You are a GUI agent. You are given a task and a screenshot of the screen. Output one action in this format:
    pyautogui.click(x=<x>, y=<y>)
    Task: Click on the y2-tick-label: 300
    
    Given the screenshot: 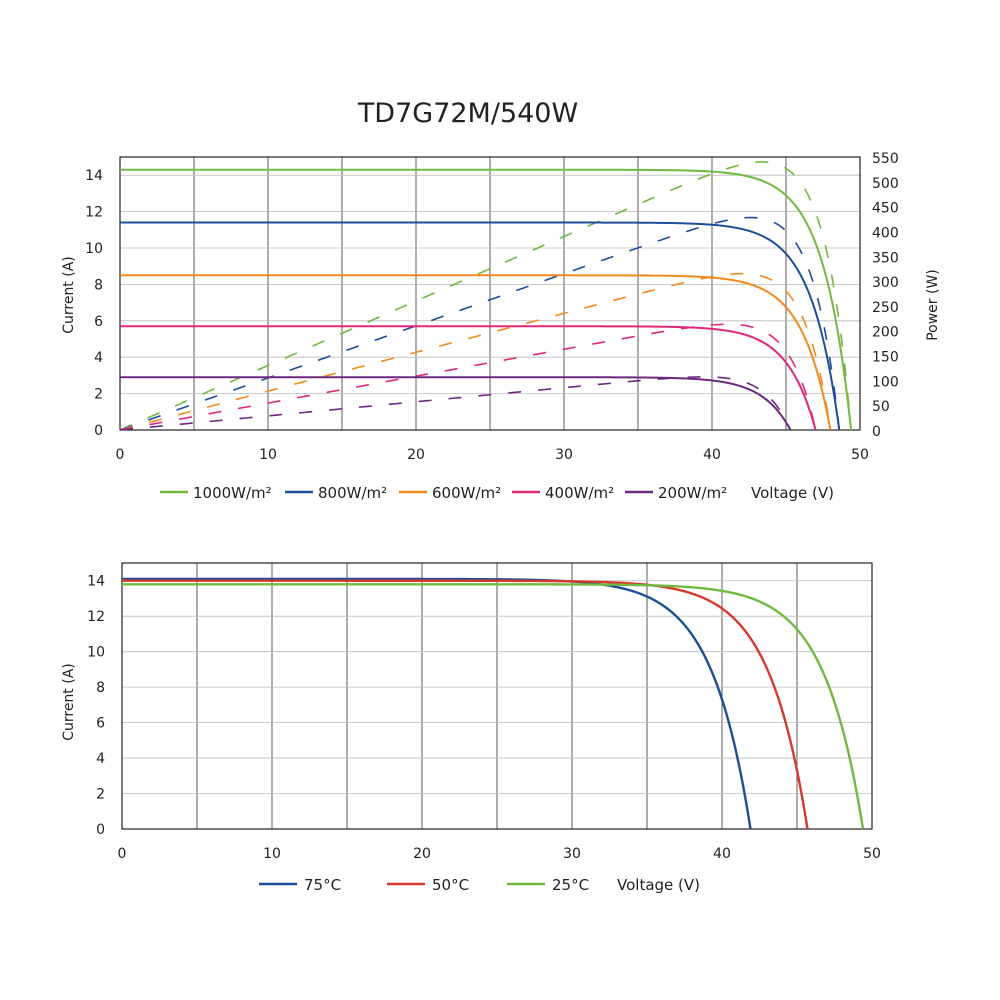 What is the action you would take?
    pyautogui.click(x=885, y=283)
    